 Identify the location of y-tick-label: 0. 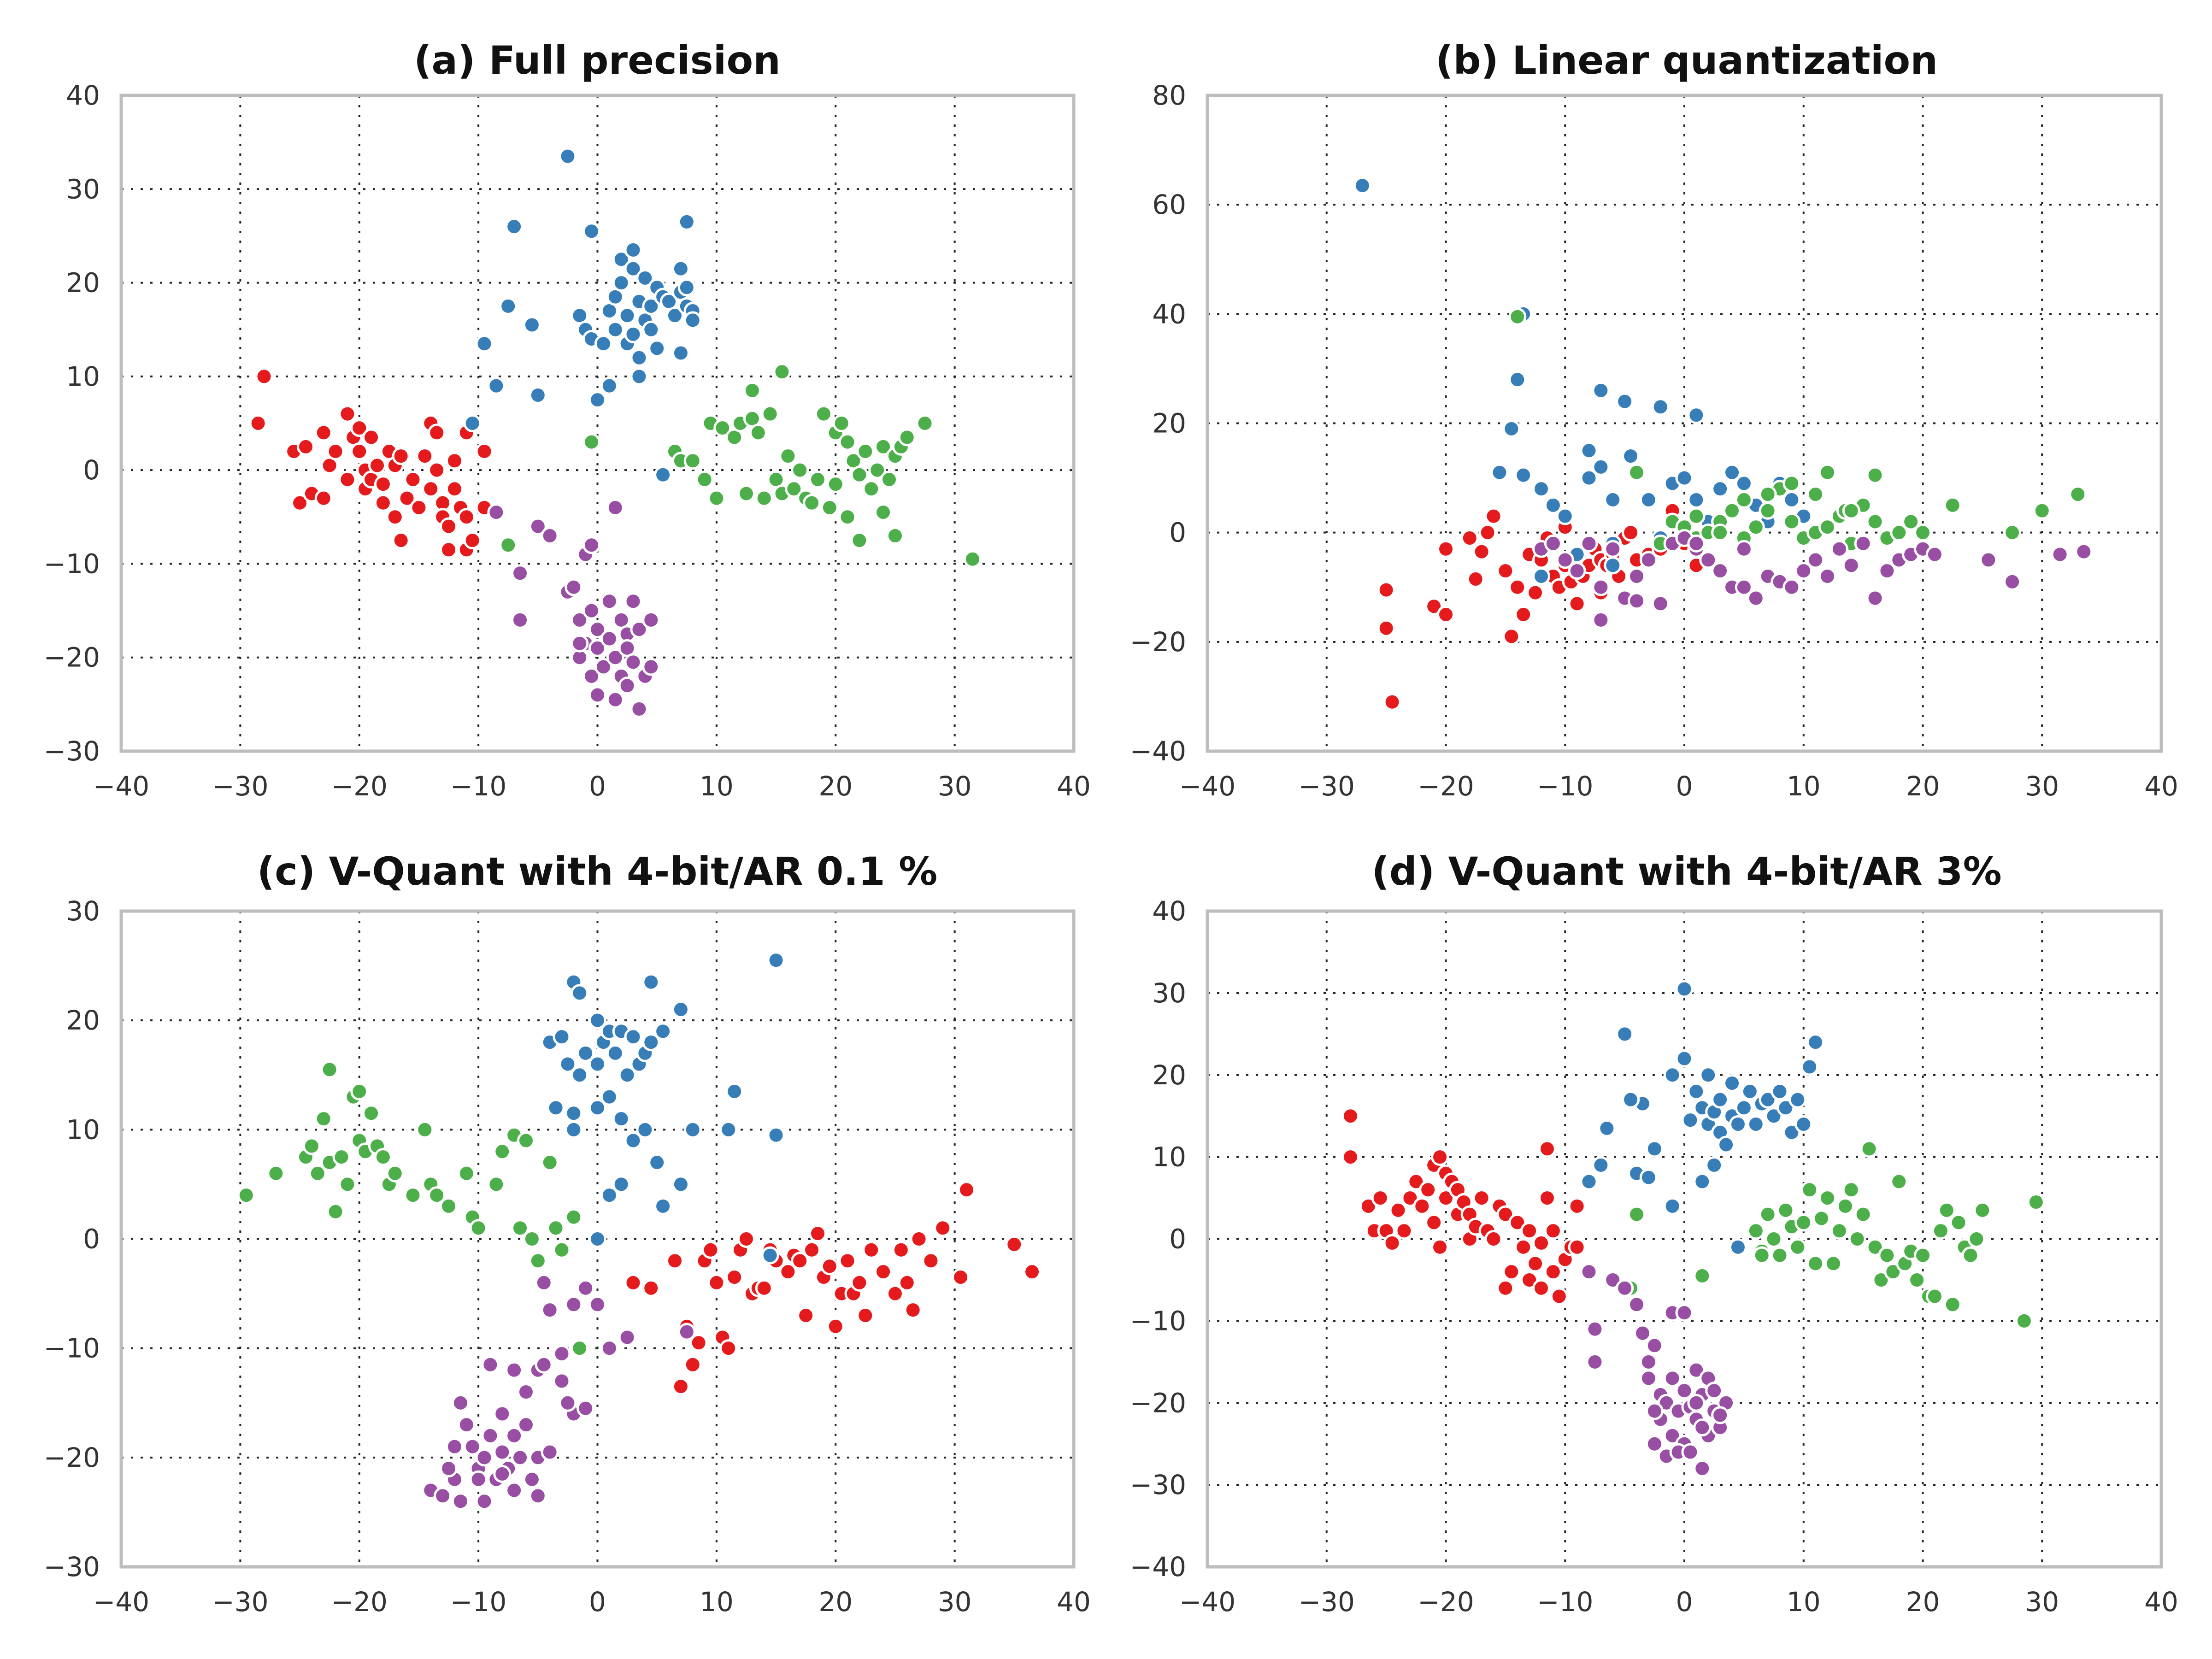
(1177, 1239).